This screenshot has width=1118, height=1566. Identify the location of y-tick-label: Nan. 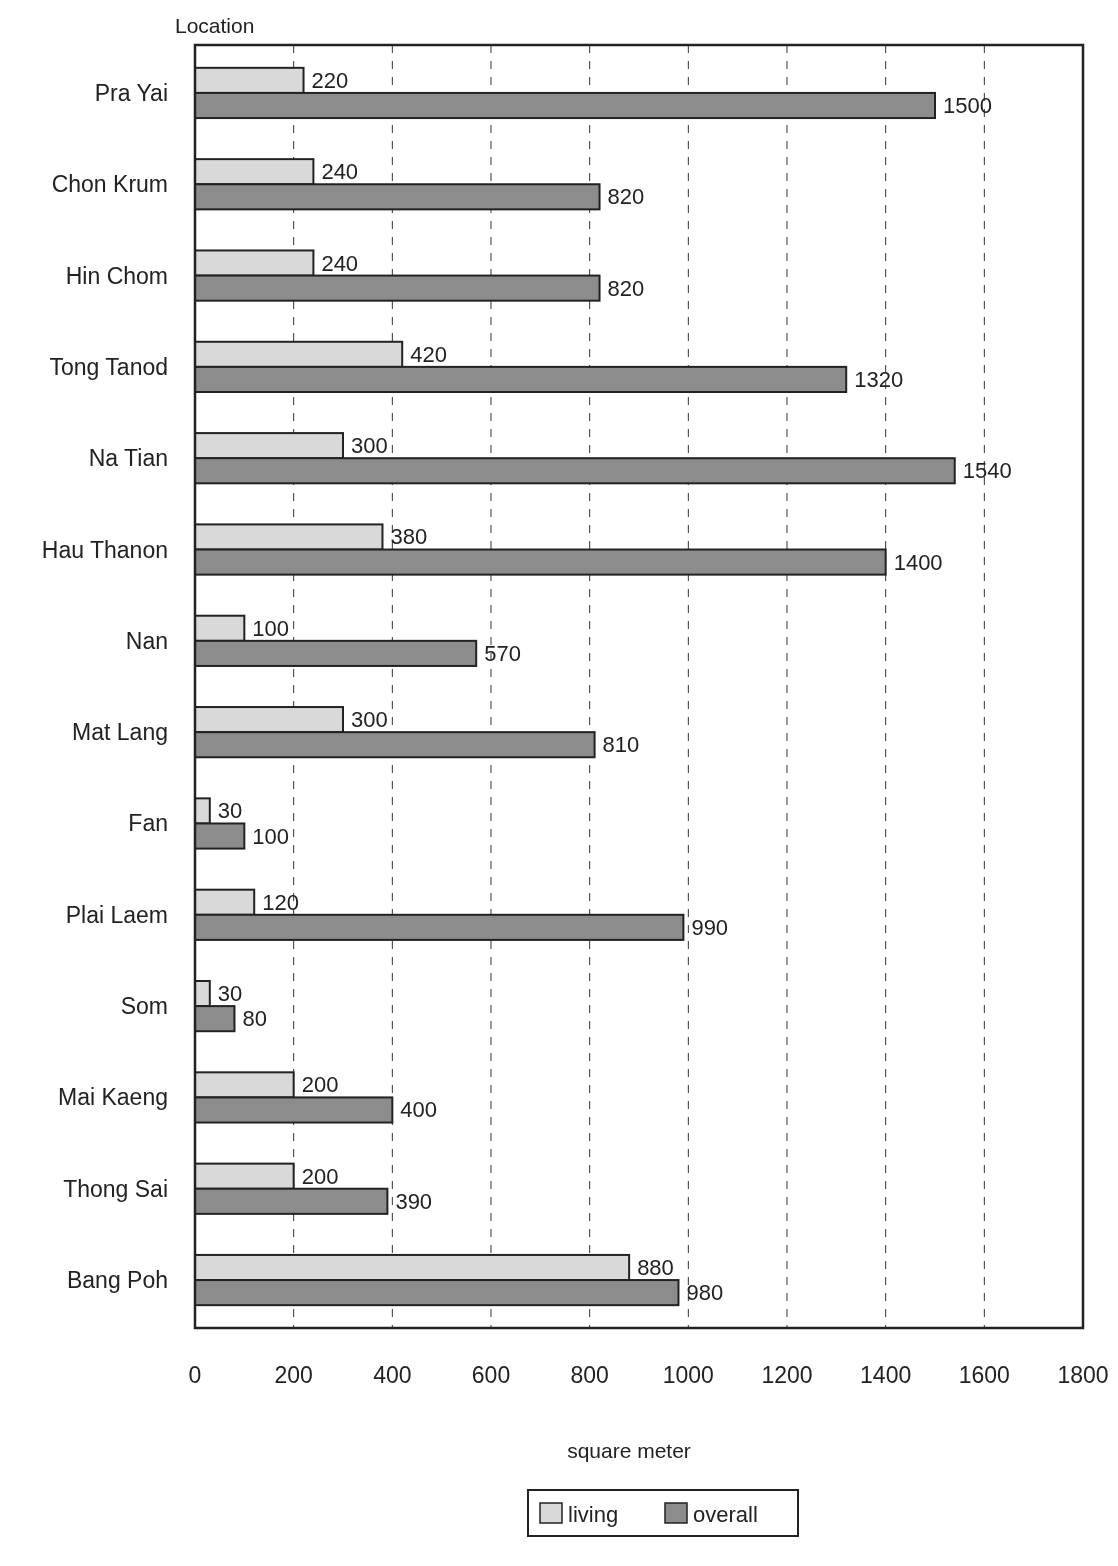
(146, 640).